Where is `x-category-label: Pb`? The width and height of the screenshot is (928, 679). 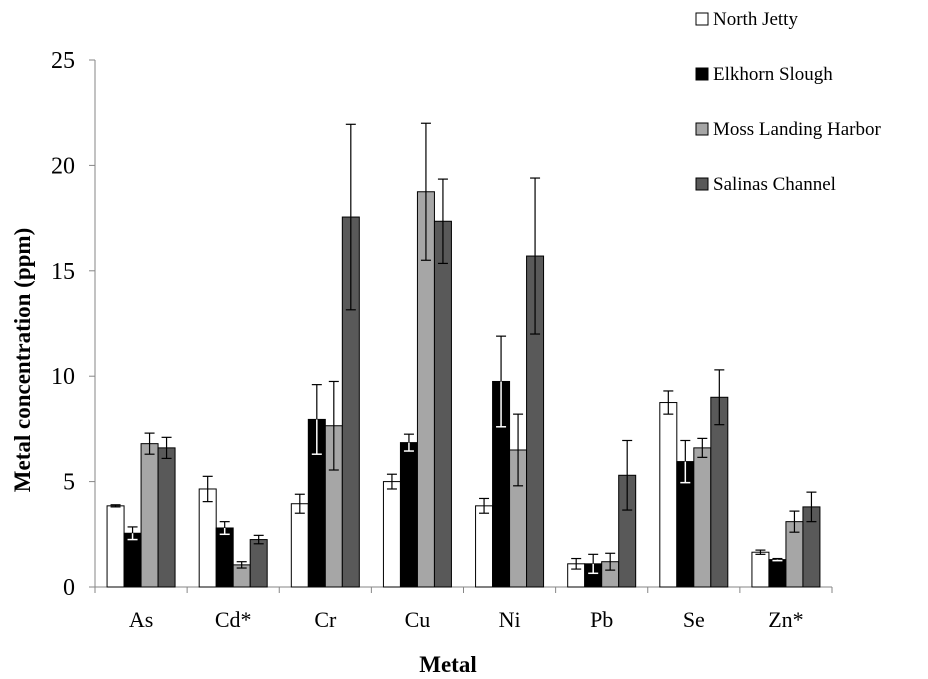 x-category-label: Pb is located at coordinates (601, 619).